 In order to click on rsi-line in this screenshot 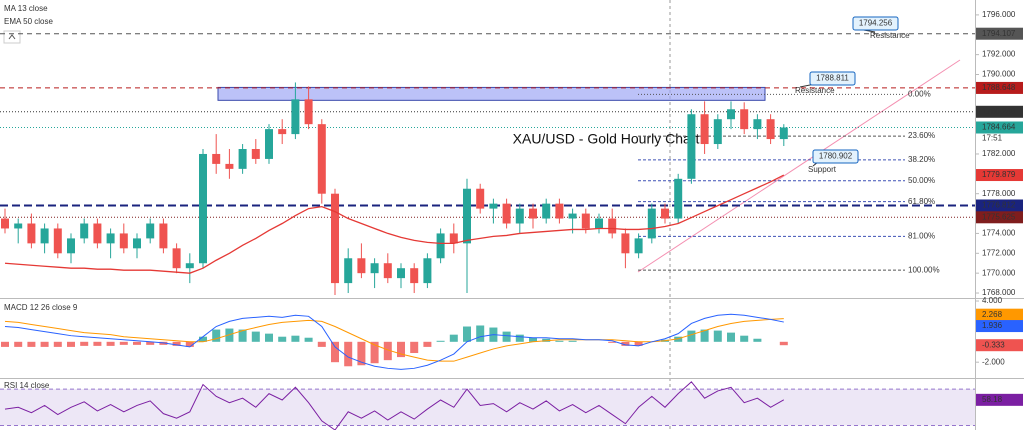, I will do `click(394, 405)`.